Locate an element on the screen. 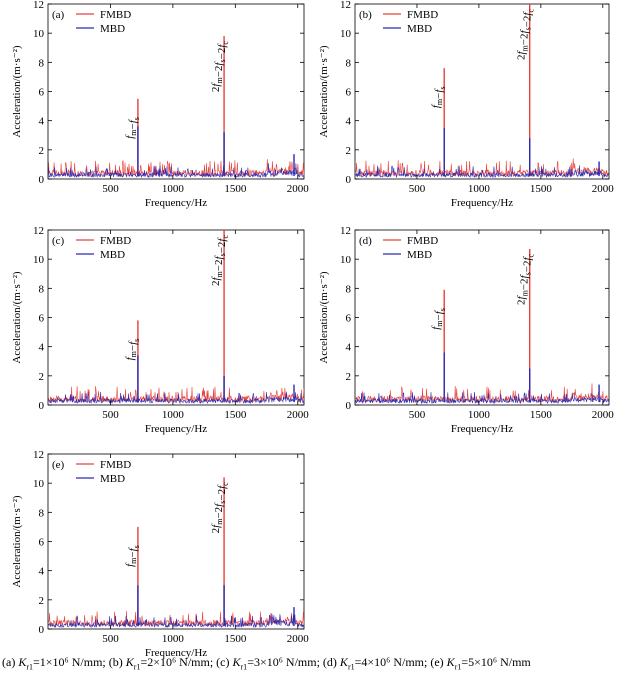 This screenshot has width=636, height=675. caption-item: (e) Kr1=5×10⁶ N/mm is located at coordinates (480, 663).